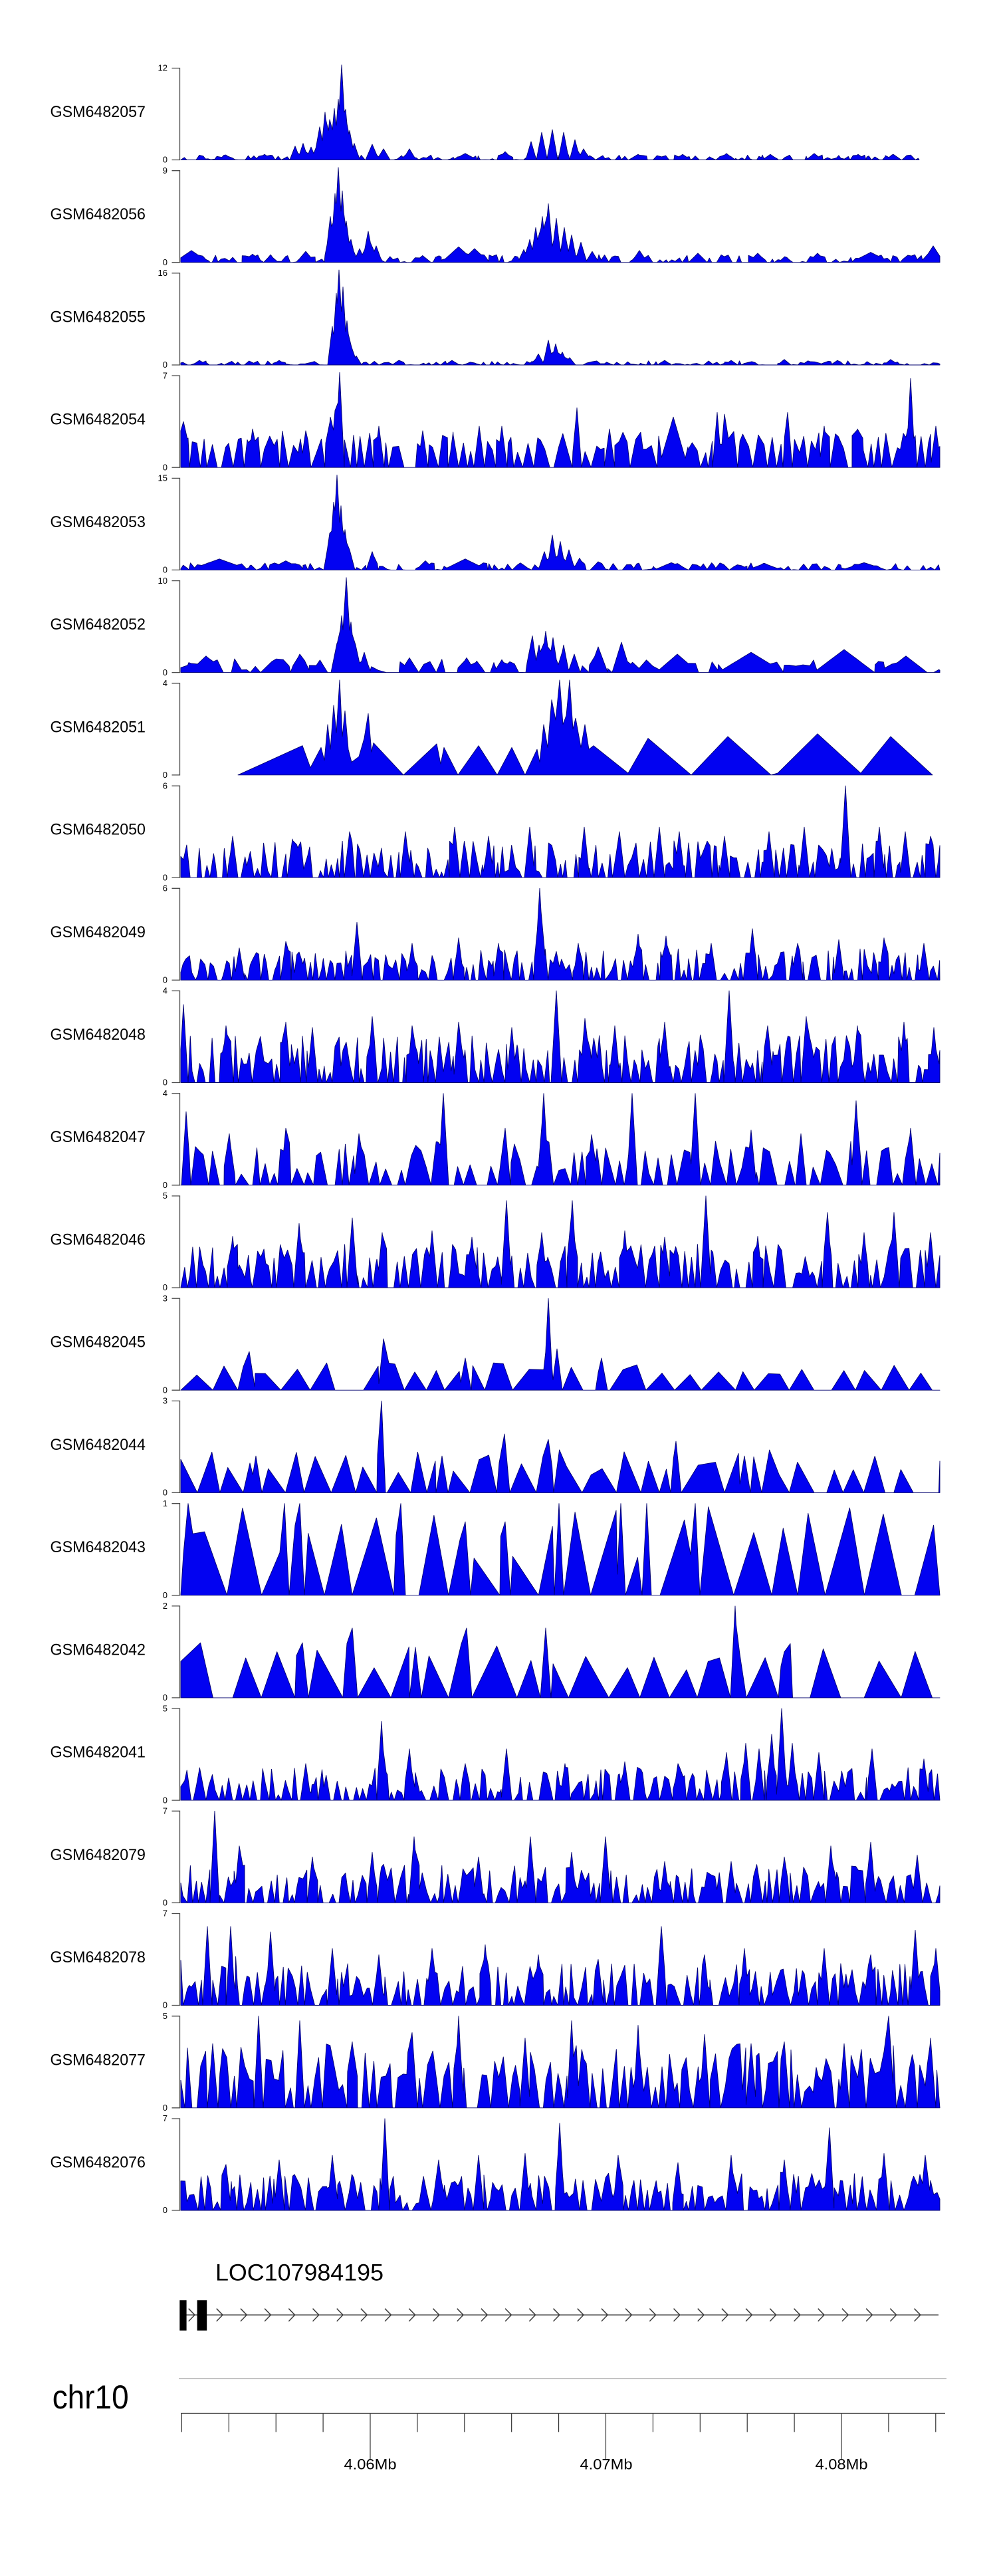  I want to click on svg-text: 10, so click(162, 581).